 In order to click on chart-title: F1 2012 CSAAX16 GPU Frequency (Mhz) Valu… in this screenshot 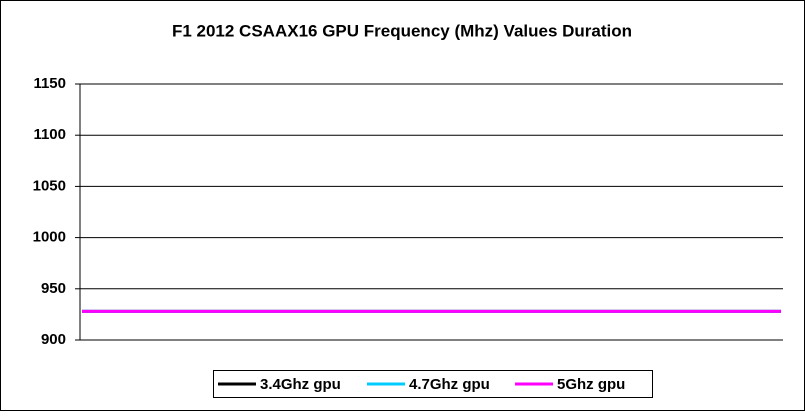, I will do `click(402, 30)`.